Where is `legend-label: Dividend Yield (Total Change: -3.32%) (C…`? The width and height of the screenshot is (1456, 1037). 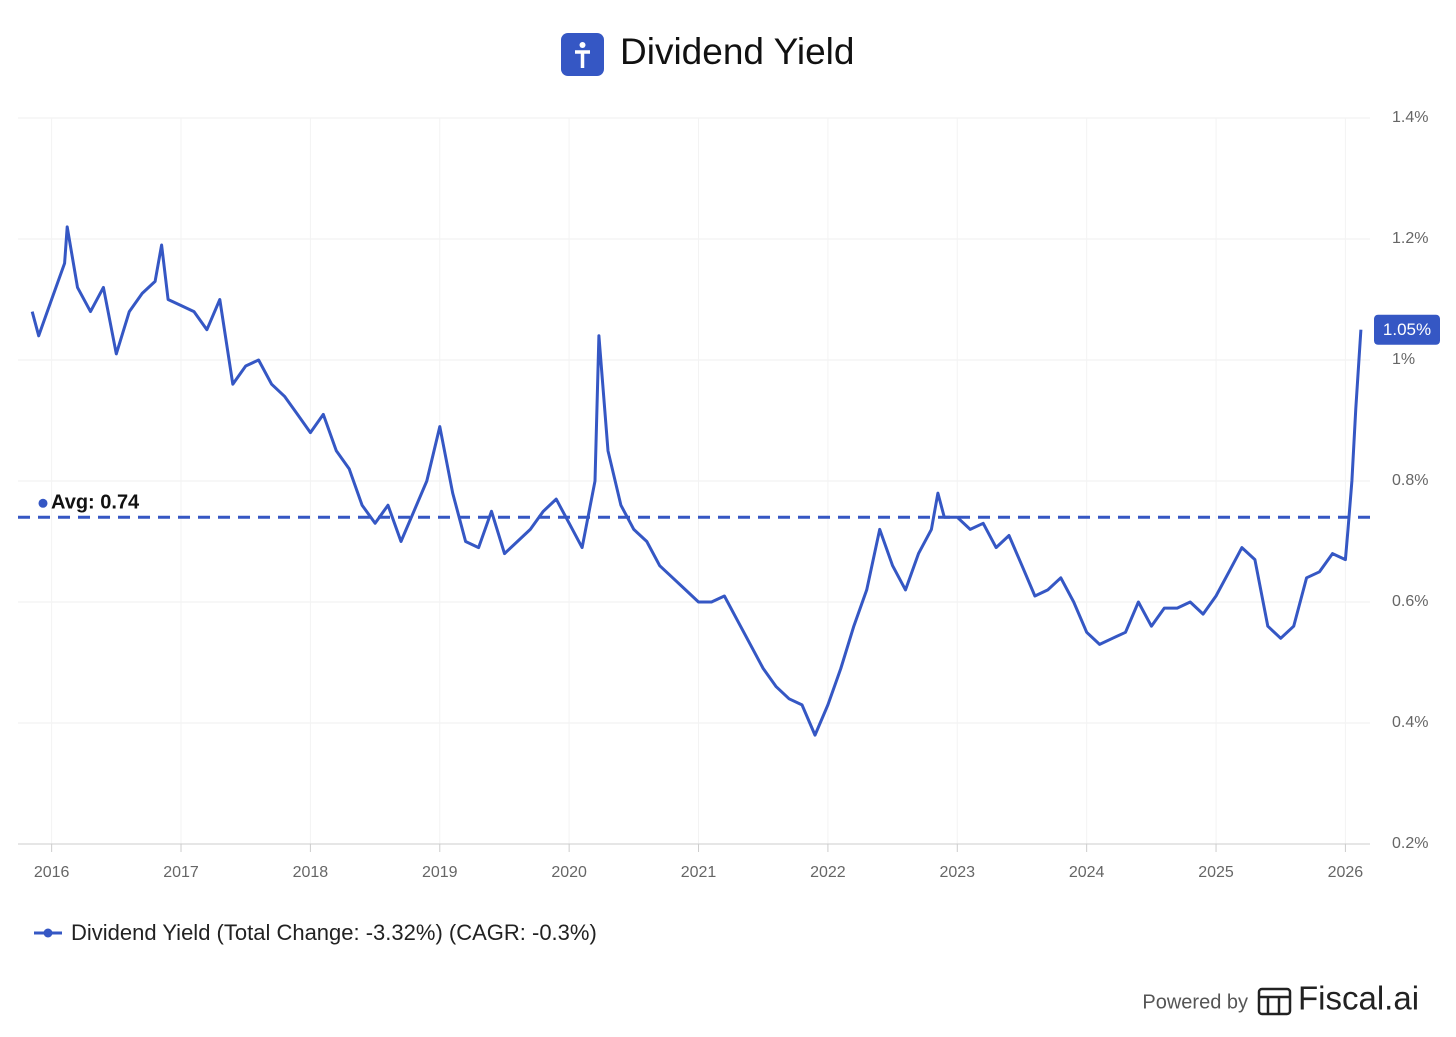 legend-label: Dividend Yield (Total Change: -3.32%) (C… is located at coordinates (334, 932).